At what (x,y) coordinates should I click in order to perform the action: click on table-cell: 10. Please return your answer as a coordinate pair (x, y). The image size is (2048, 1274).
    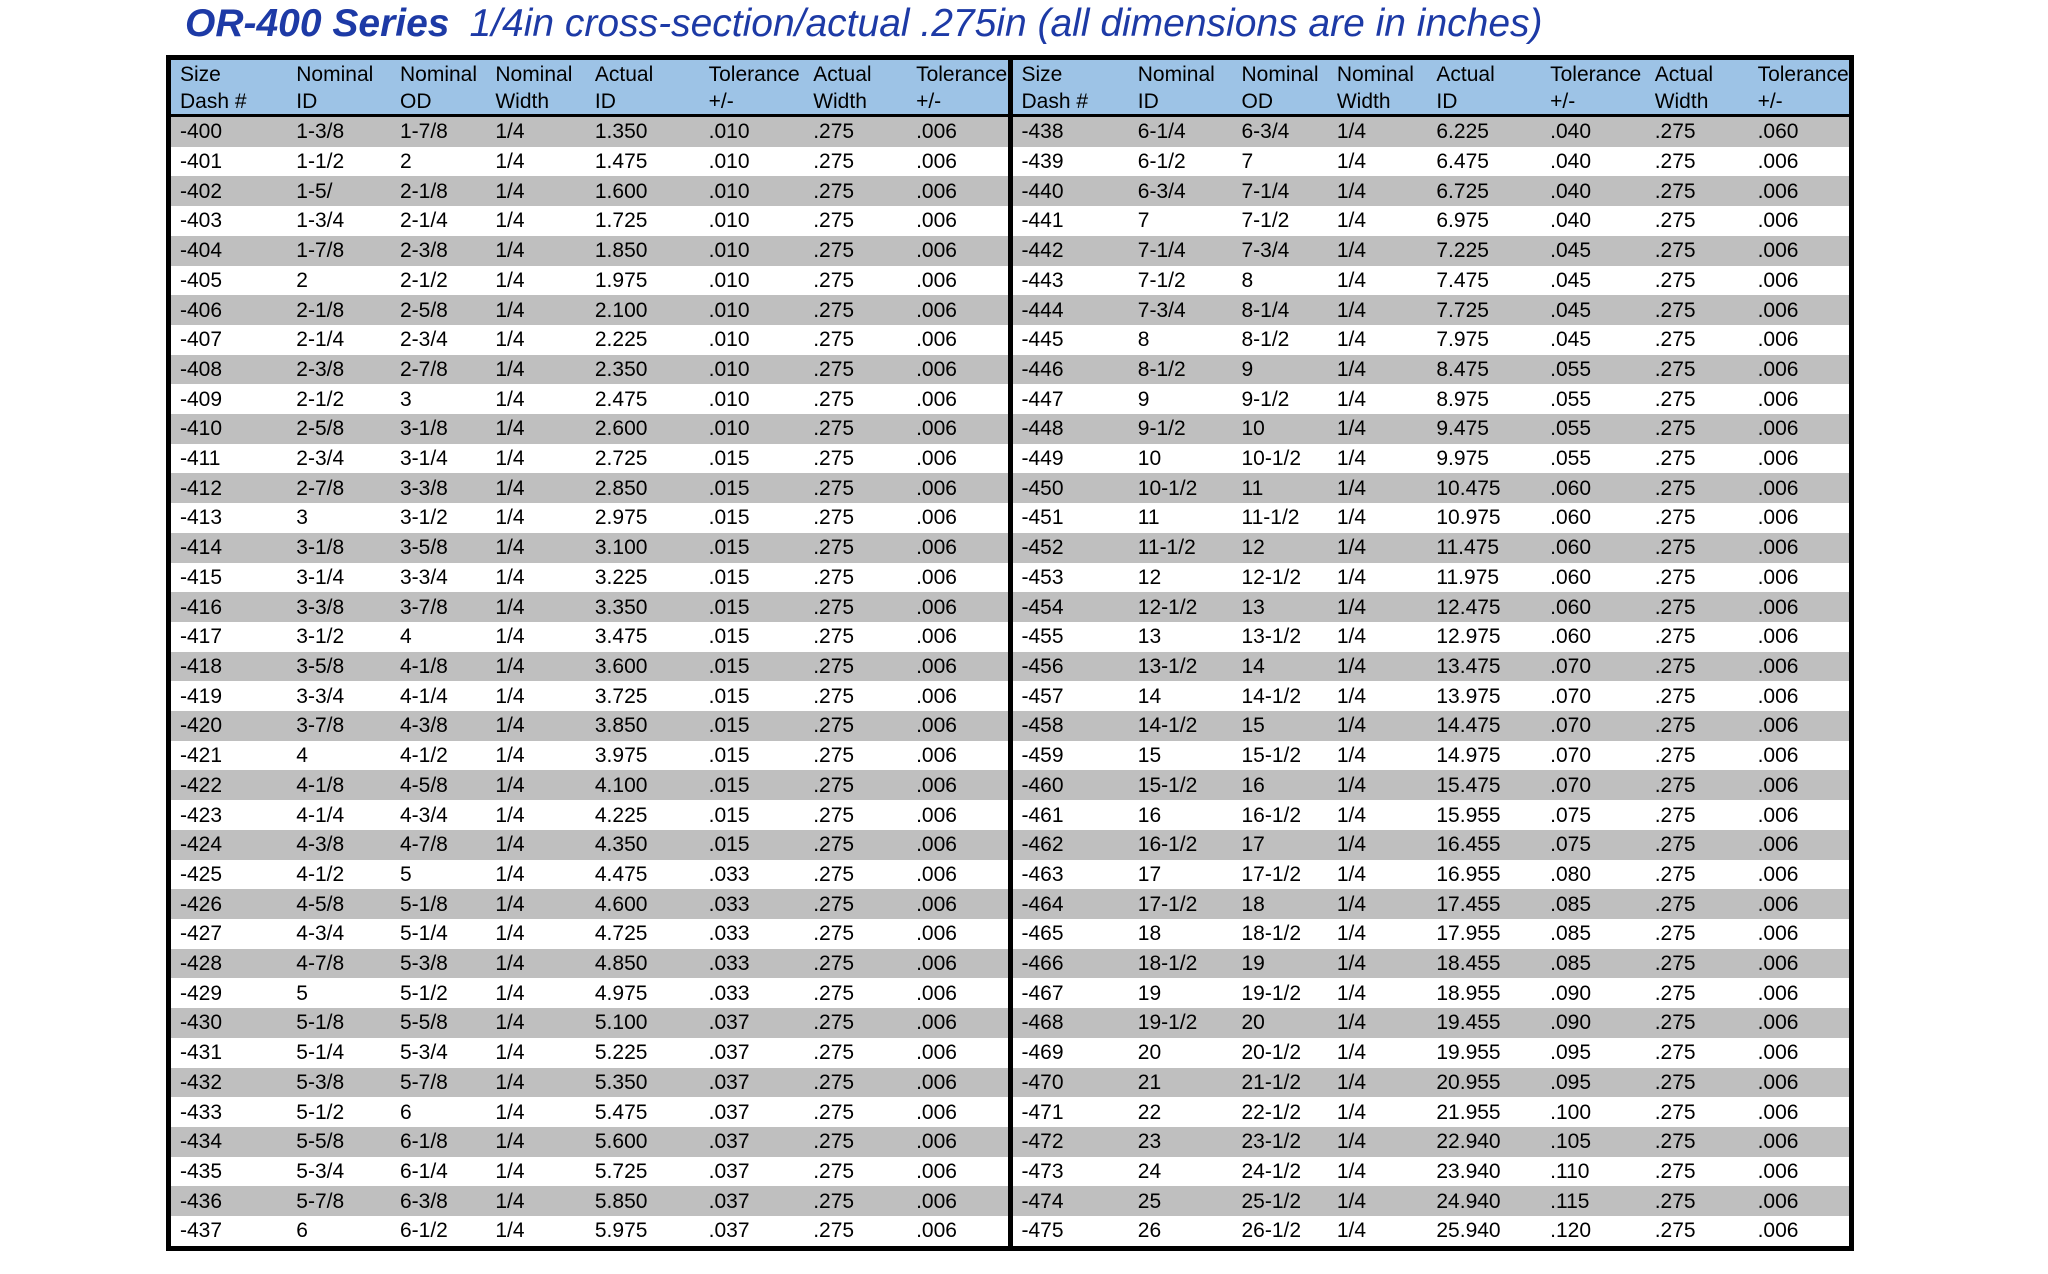
    Looking at the image, I should click on (1149, 459).